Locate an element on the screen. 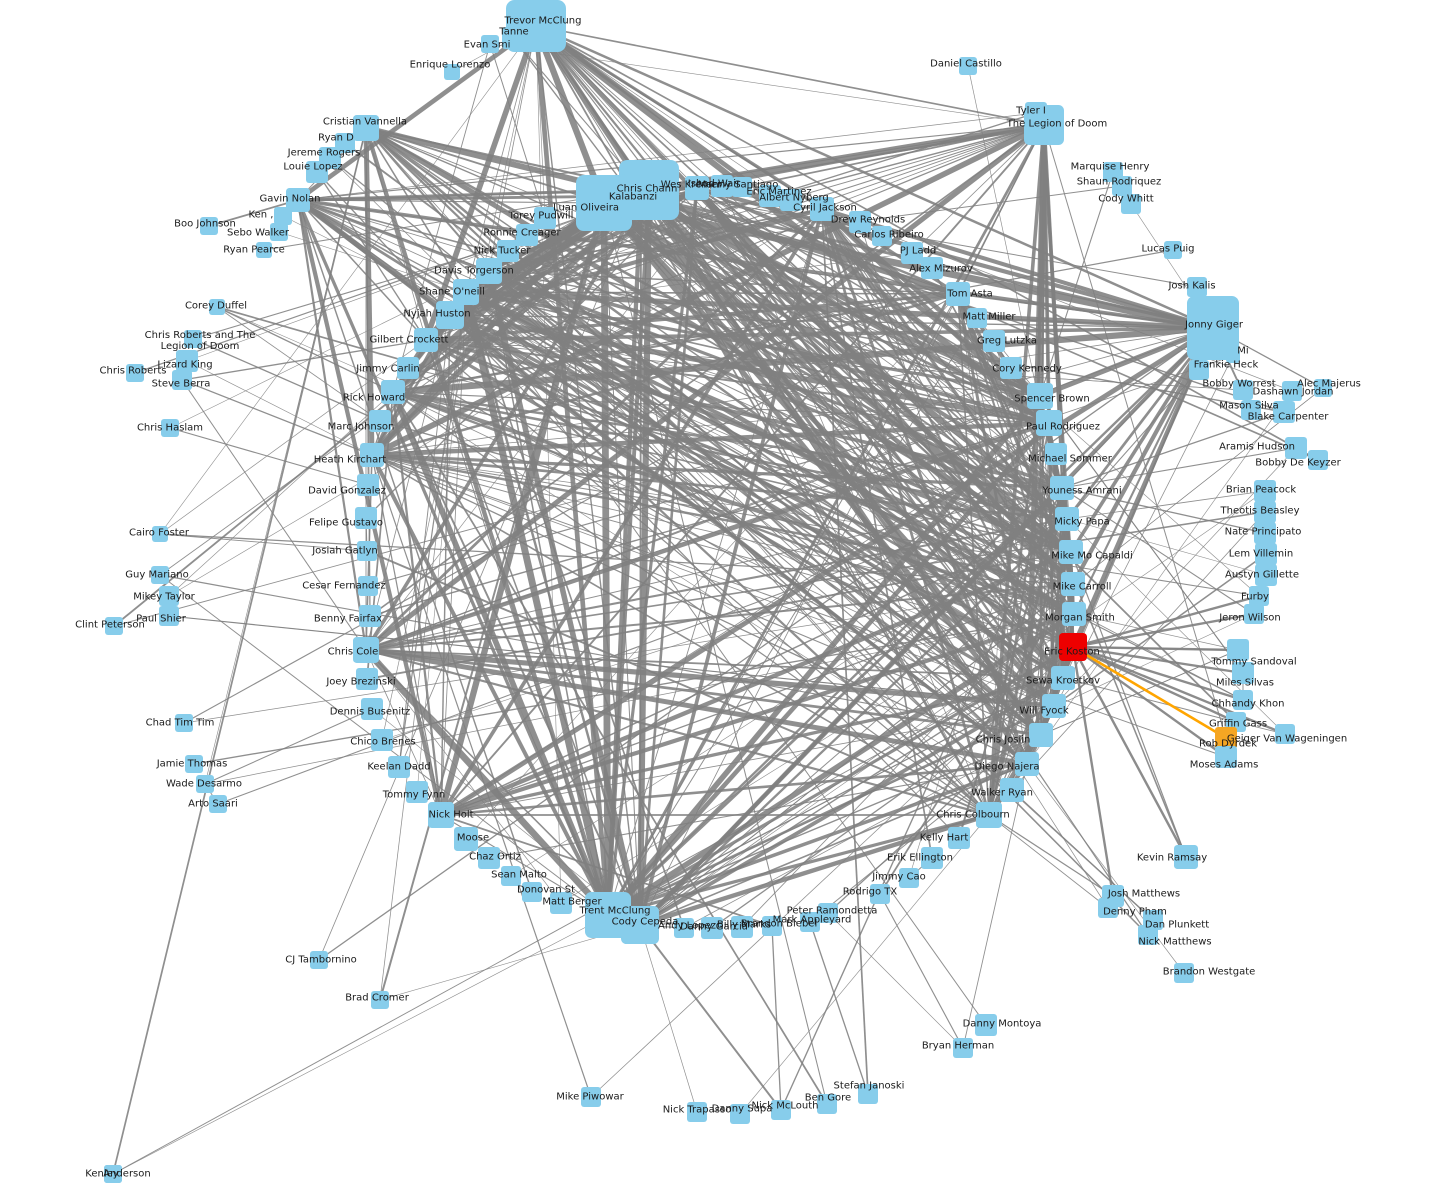 The image size is (1440, 1200). graph-node-secondary-highlighted is located at coordinates (1226, 738).